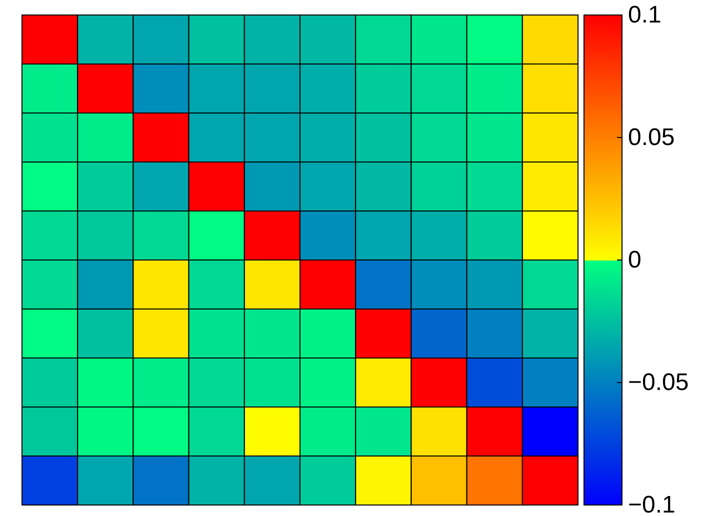 This screenshot has height=516, width=708. What do you see at coordinates (645, 15) in the screenshot?
I see `color-bar-label: 0.1` at bounding box center [645, 15].